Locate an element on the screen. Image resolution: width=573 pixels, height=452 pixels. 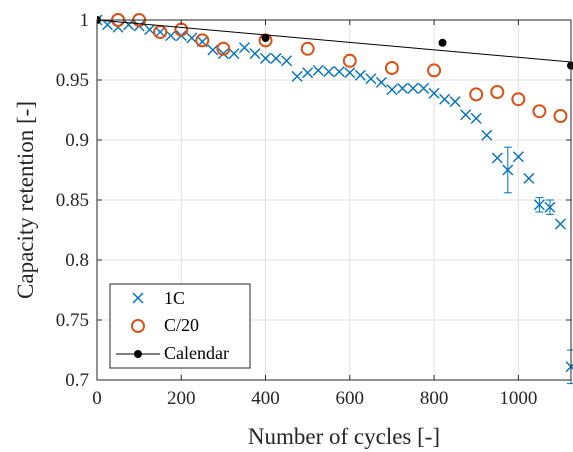
y-tick-label: 0.95 is located at coordinates (72, 80).